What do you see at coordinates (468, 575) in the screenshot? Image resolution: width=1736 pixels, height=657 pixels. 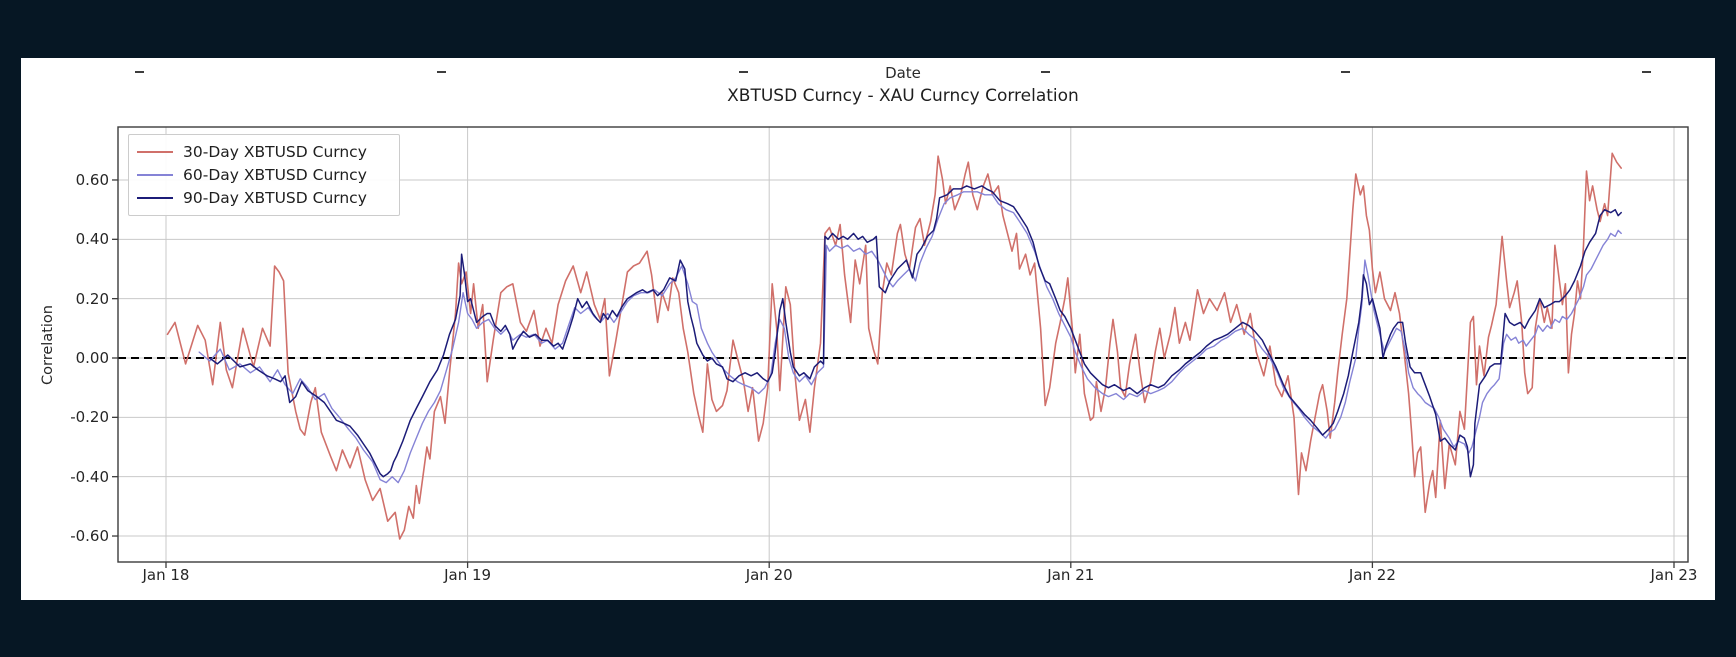 I see `x-tick-label: Jan 19` at bounding box center [468, 575].